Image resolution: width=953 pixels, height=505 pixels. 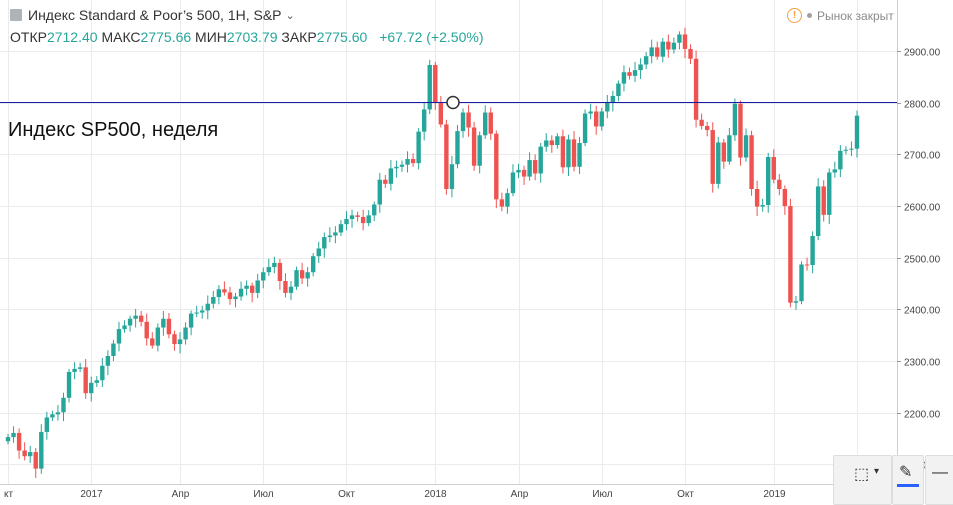 What do you see at coordinates (922, 208) in the screenshot?
I see `y-tick-label: 2600.00` at bounding box center [922, 208].